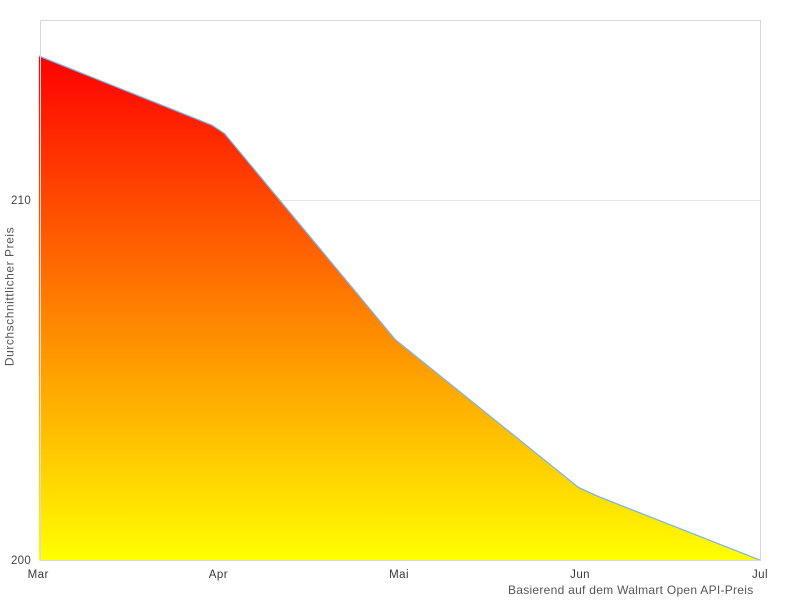 The image size is (800, 600). What do you see at coordinates (580, 575) in the screenshot?
I see `svg-text: Jun` at bounding box center [580, 575].